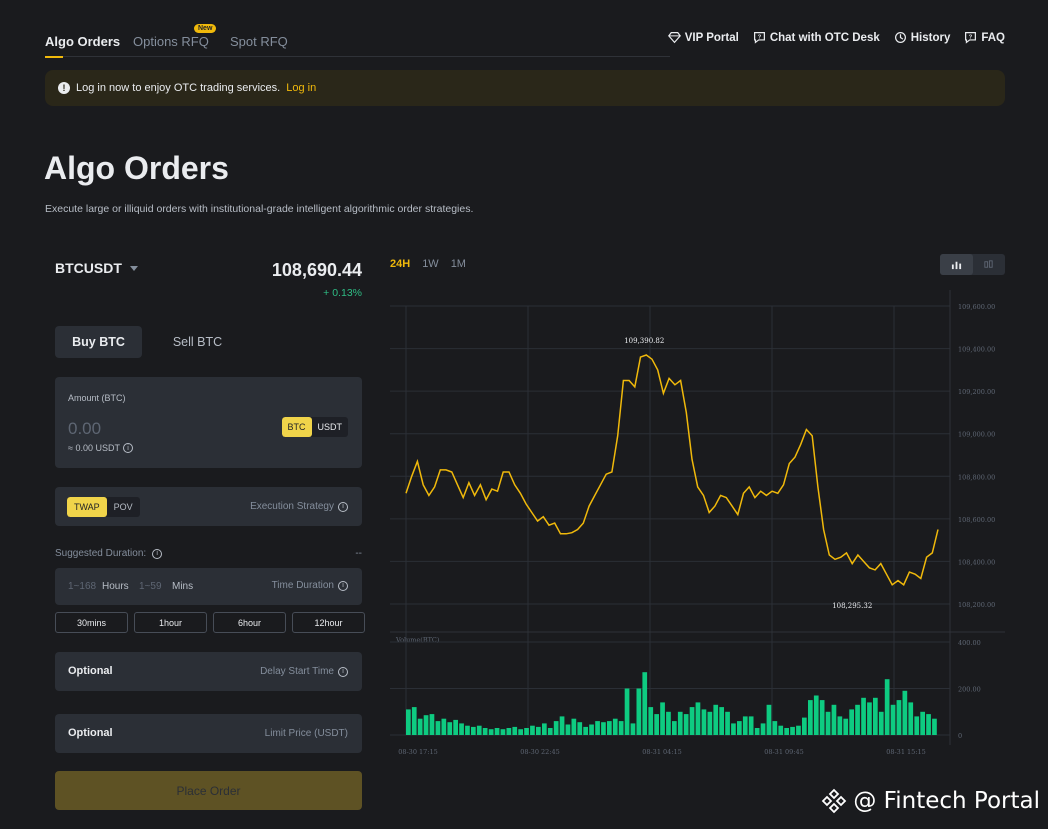  What do you see at coordinates (960, 736) in the screenshot?
I see `volume-tick-label: 0` at bounding box center [960, 736].